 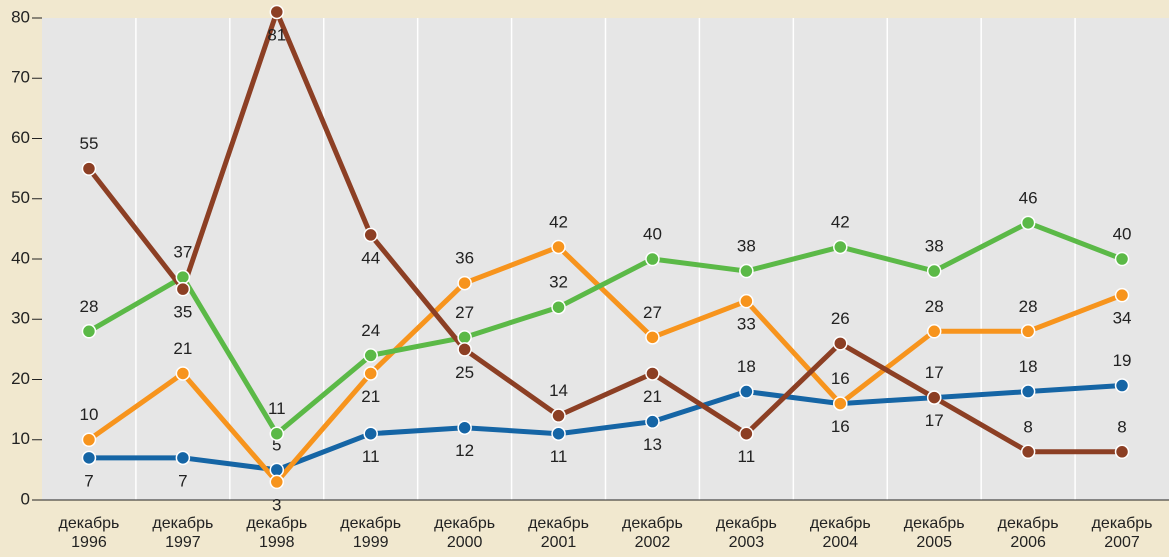 I want to click on x-tick-label: декабрь 2000, so click(x=465, y=533).